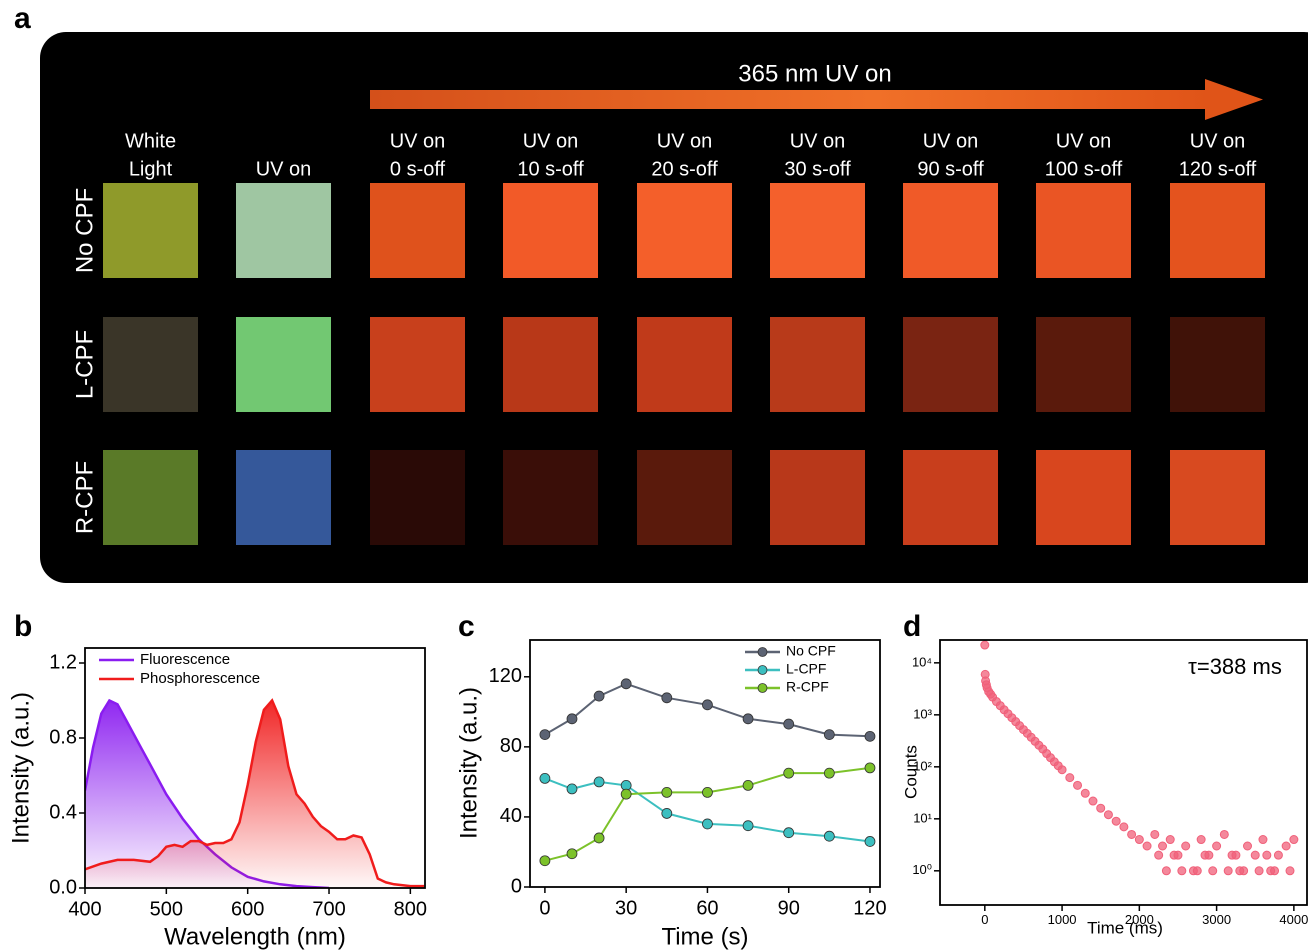  What do you see at coordinates (63, 887) in the screenshot?
I see `y-tick-label: 0.0` at bounding box center [63, 887].